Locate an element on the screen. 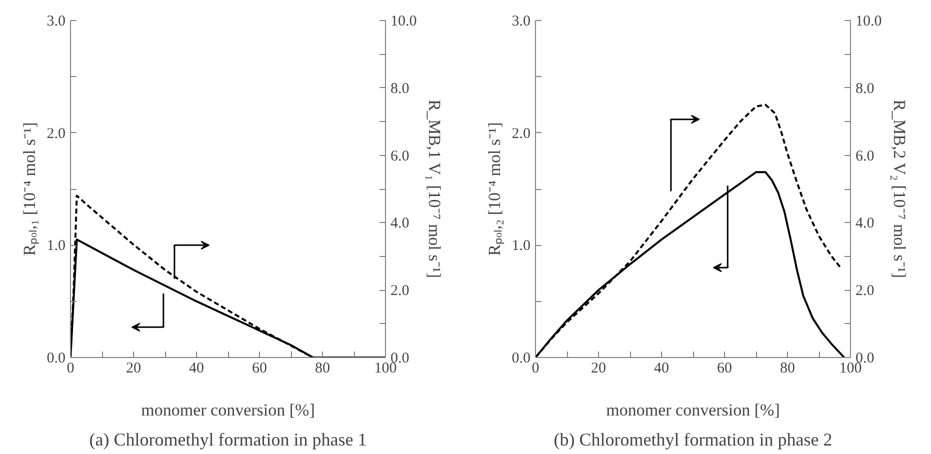 Image resolution: width=931 pixels, height=454 pixels. text: (a) Chloromethyl formation in phase 1 is located at coordinates (228, 440).